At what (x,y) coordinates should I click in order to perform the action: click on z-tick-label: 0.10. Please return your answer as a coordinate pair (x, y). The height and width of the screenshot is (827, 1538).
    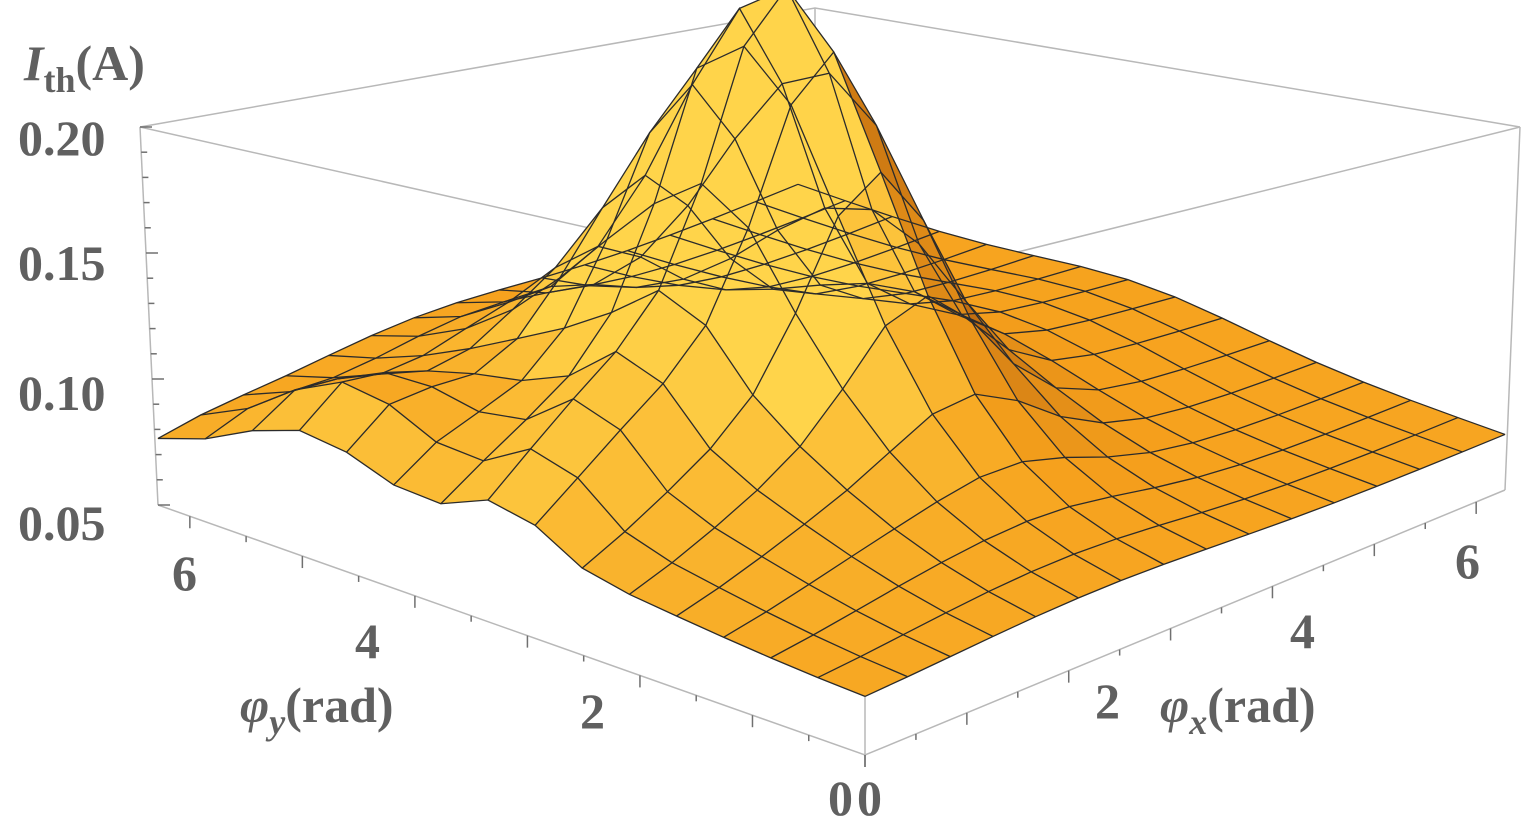
    Looking at the image, I should click on (62, 393).